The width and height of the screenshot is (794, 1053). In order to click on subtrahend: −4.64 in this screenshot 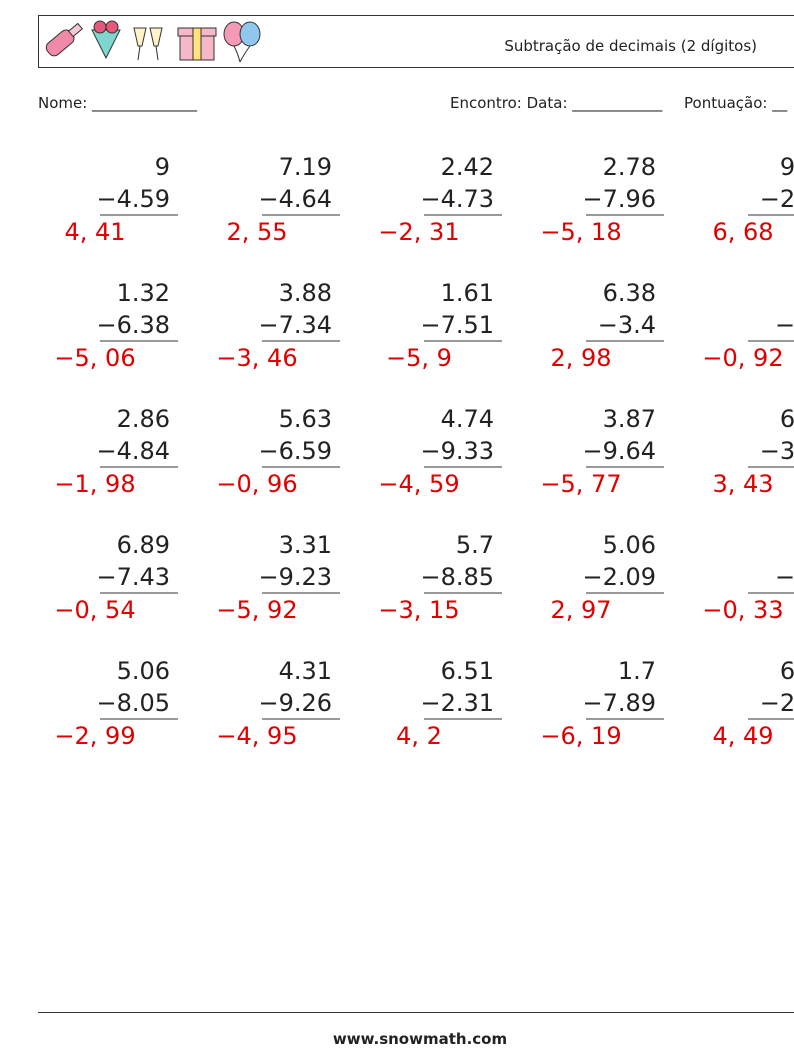, I will do `click(295, 199)`.